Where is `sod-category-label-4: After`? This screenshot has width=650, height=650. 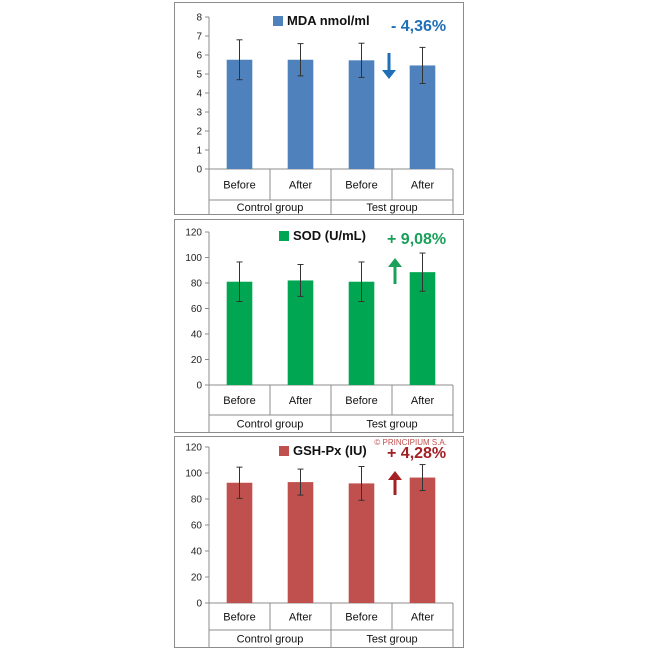 sod-category-label-4: After is located at coordinates (423, 401).